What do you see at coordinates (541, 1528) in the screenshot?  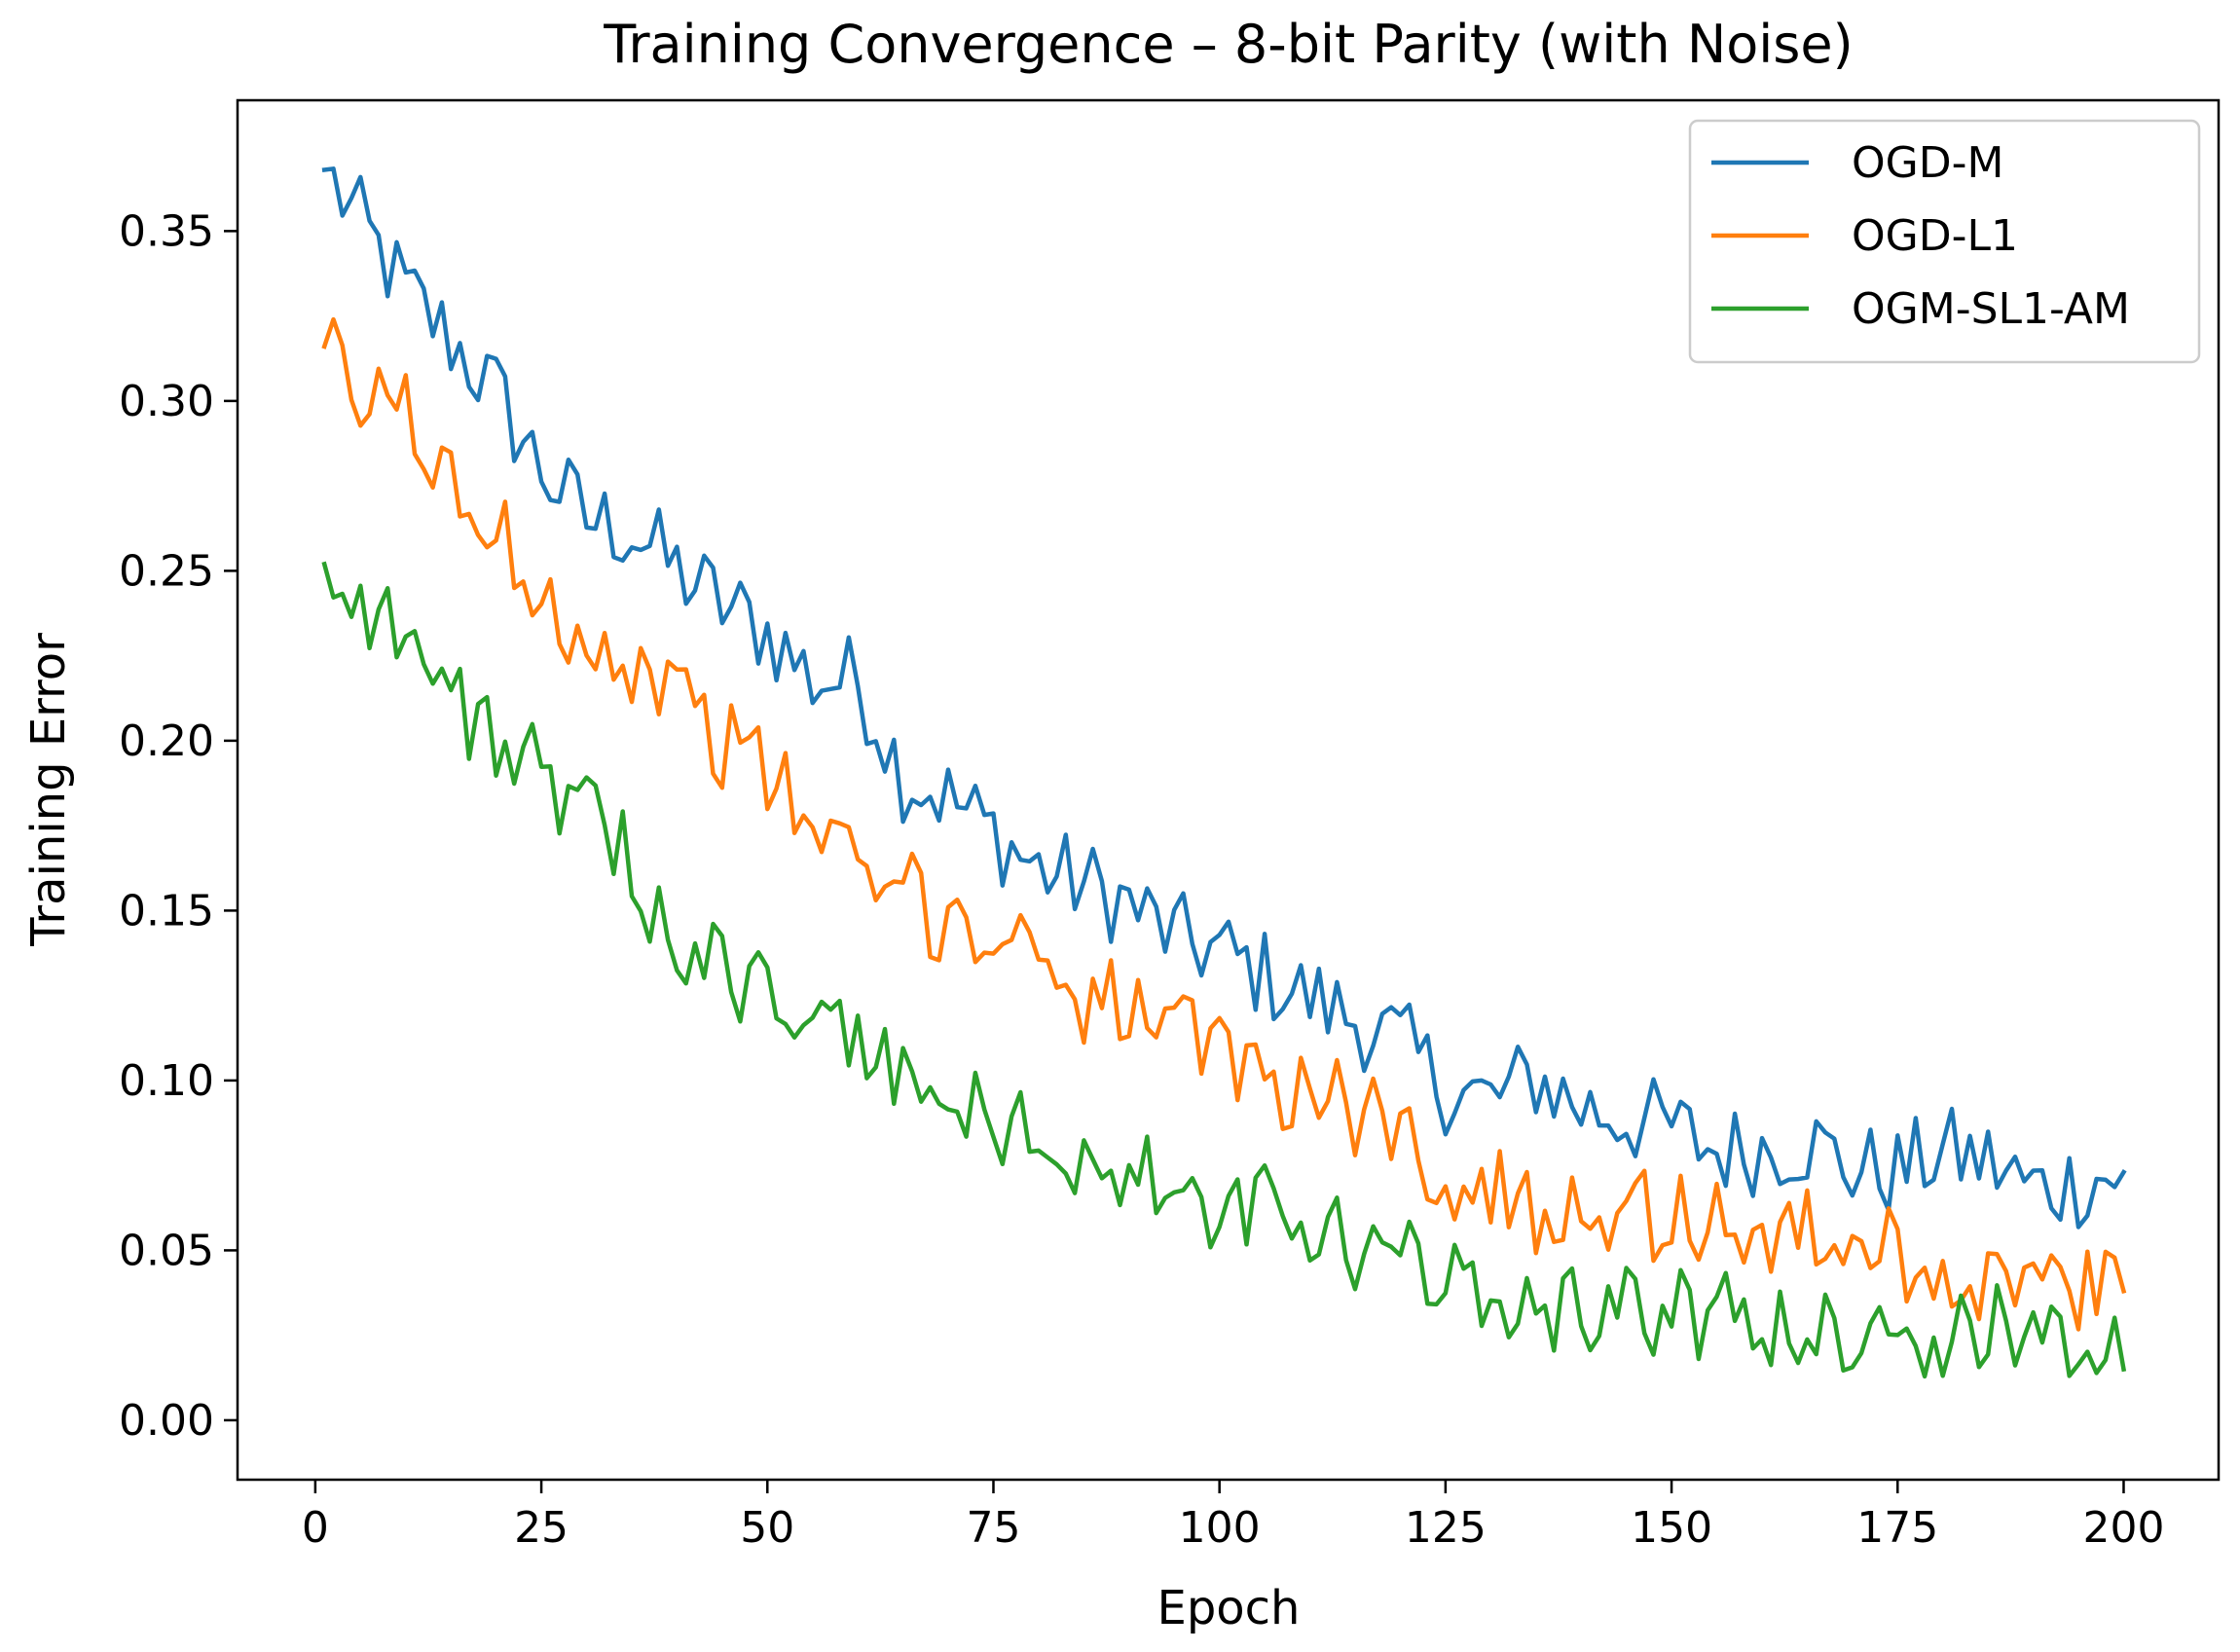 I see `x-tick-label: 25` at bounding box center [541, 1528].